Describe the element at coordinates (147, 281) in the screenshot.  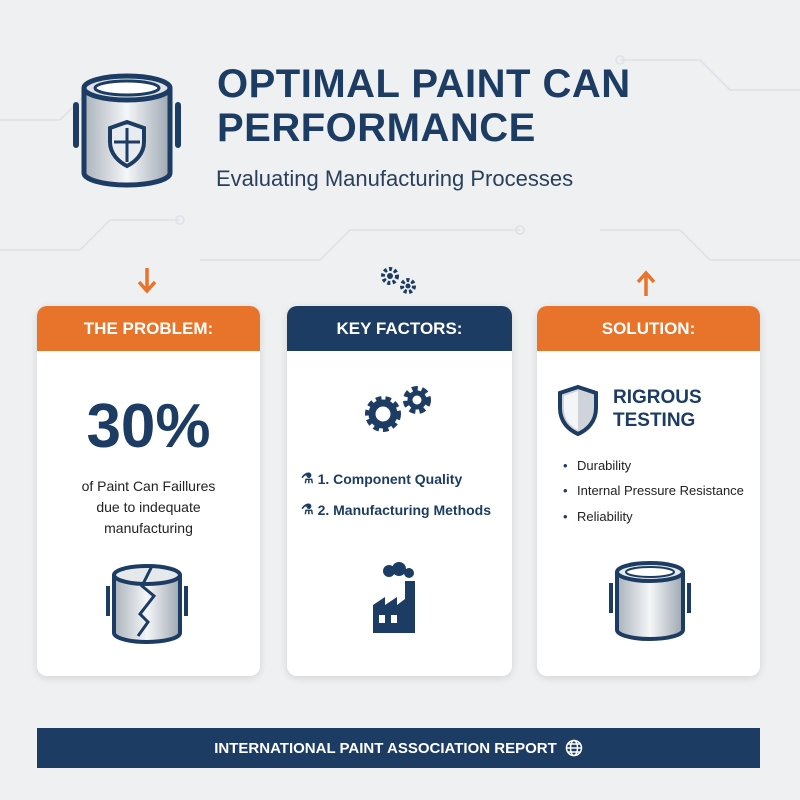
I see `arrow-down-icon` at that location.